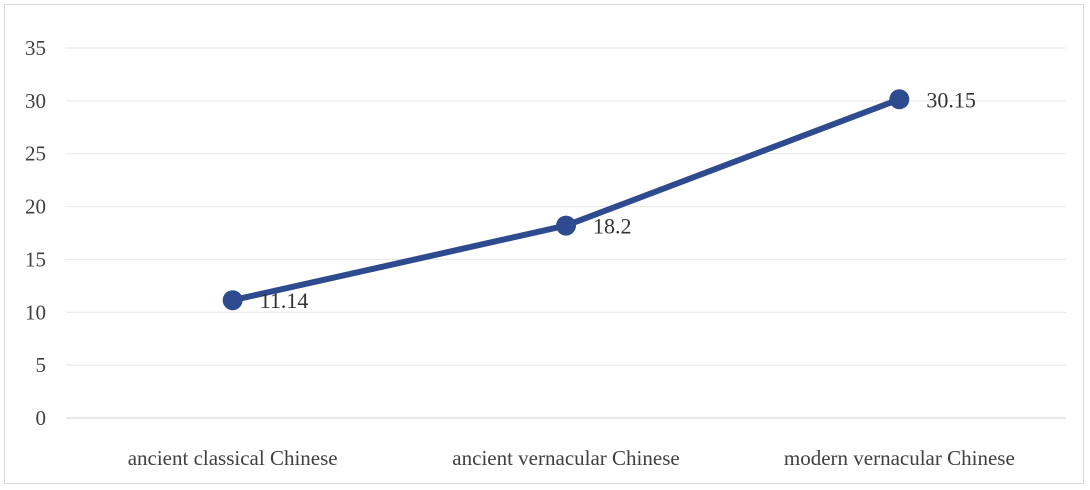 The image size is (1090, 490). Describe the element at coordinates (284, 300) in the screenshot. I see `data-label: 11.14` at that location.